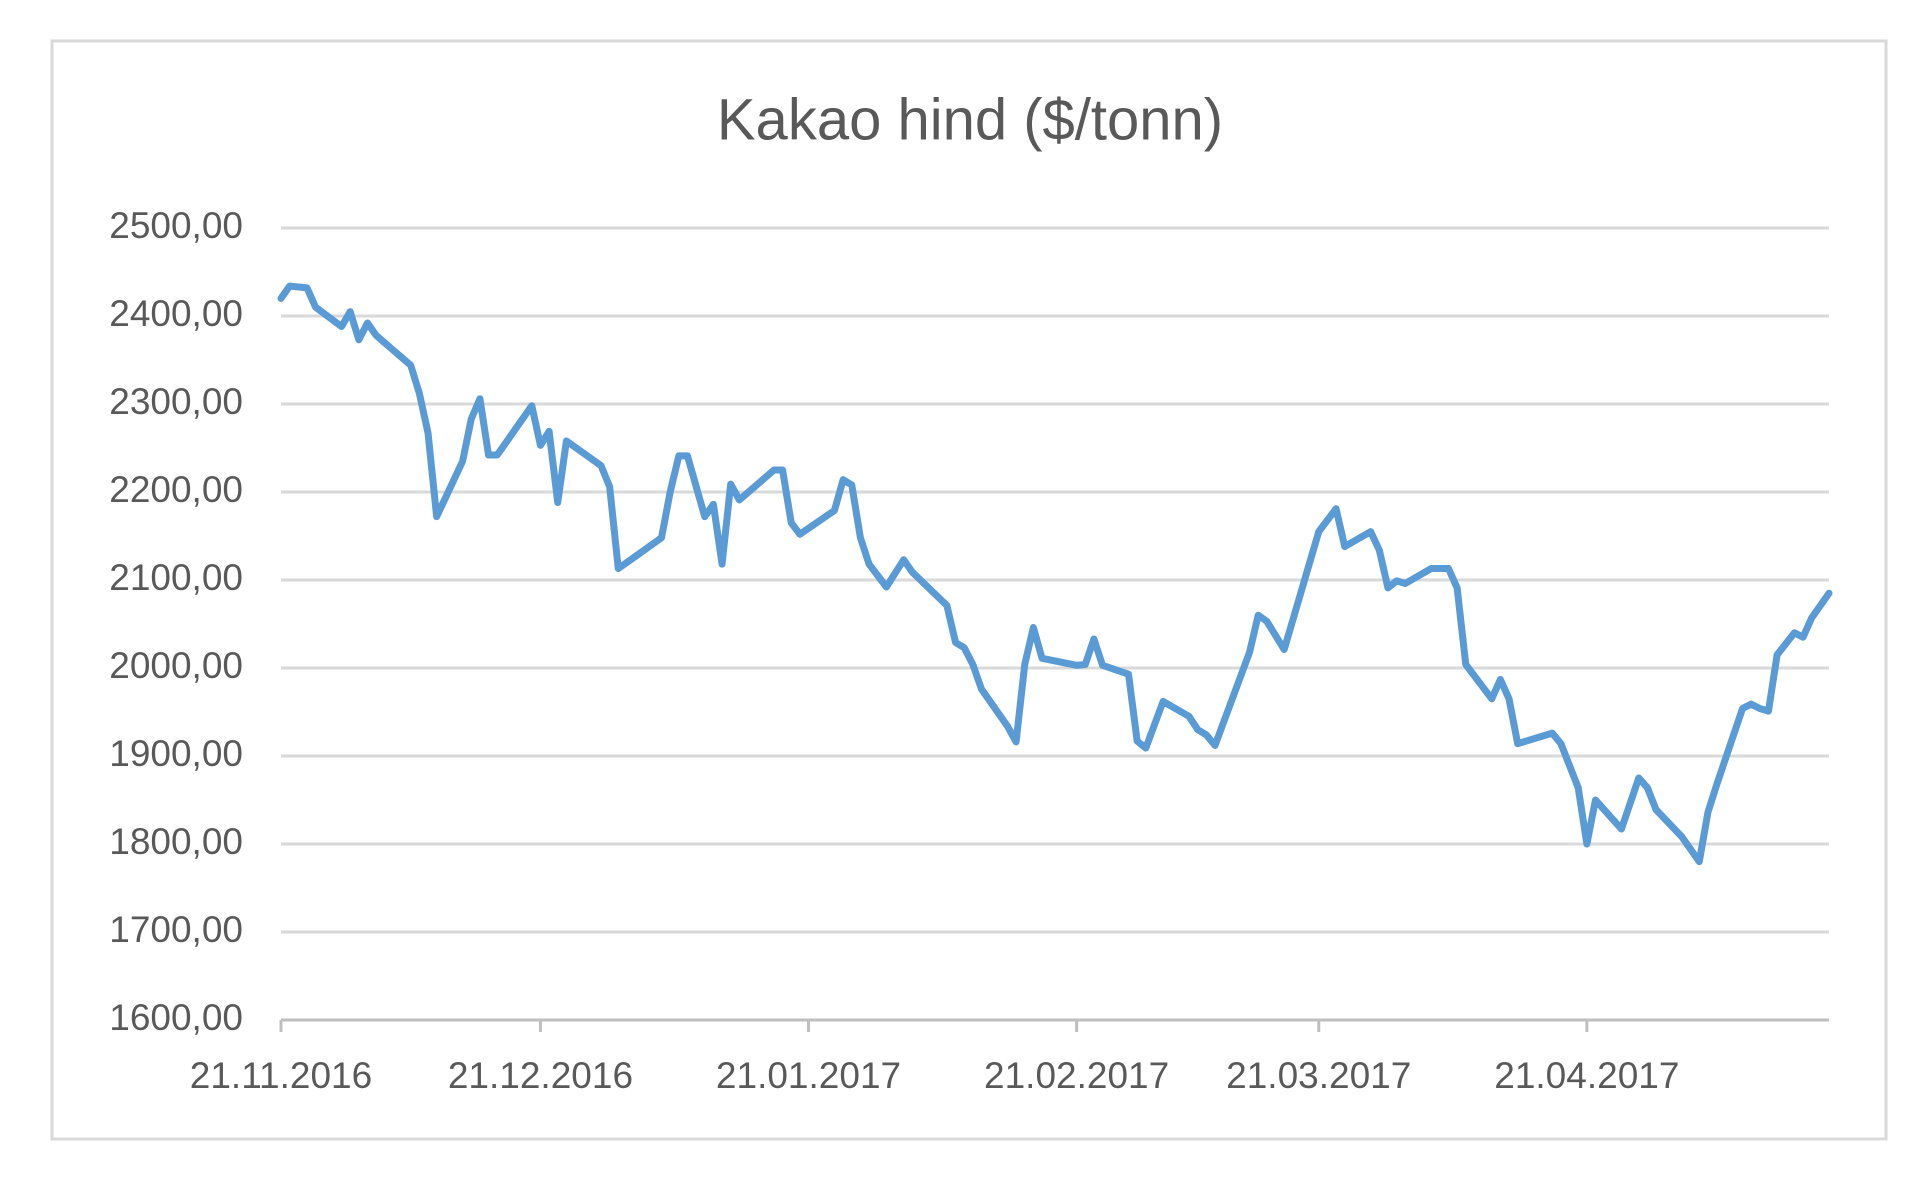  I want to click on y-tick-label: 1900,00, so click(176, 753).